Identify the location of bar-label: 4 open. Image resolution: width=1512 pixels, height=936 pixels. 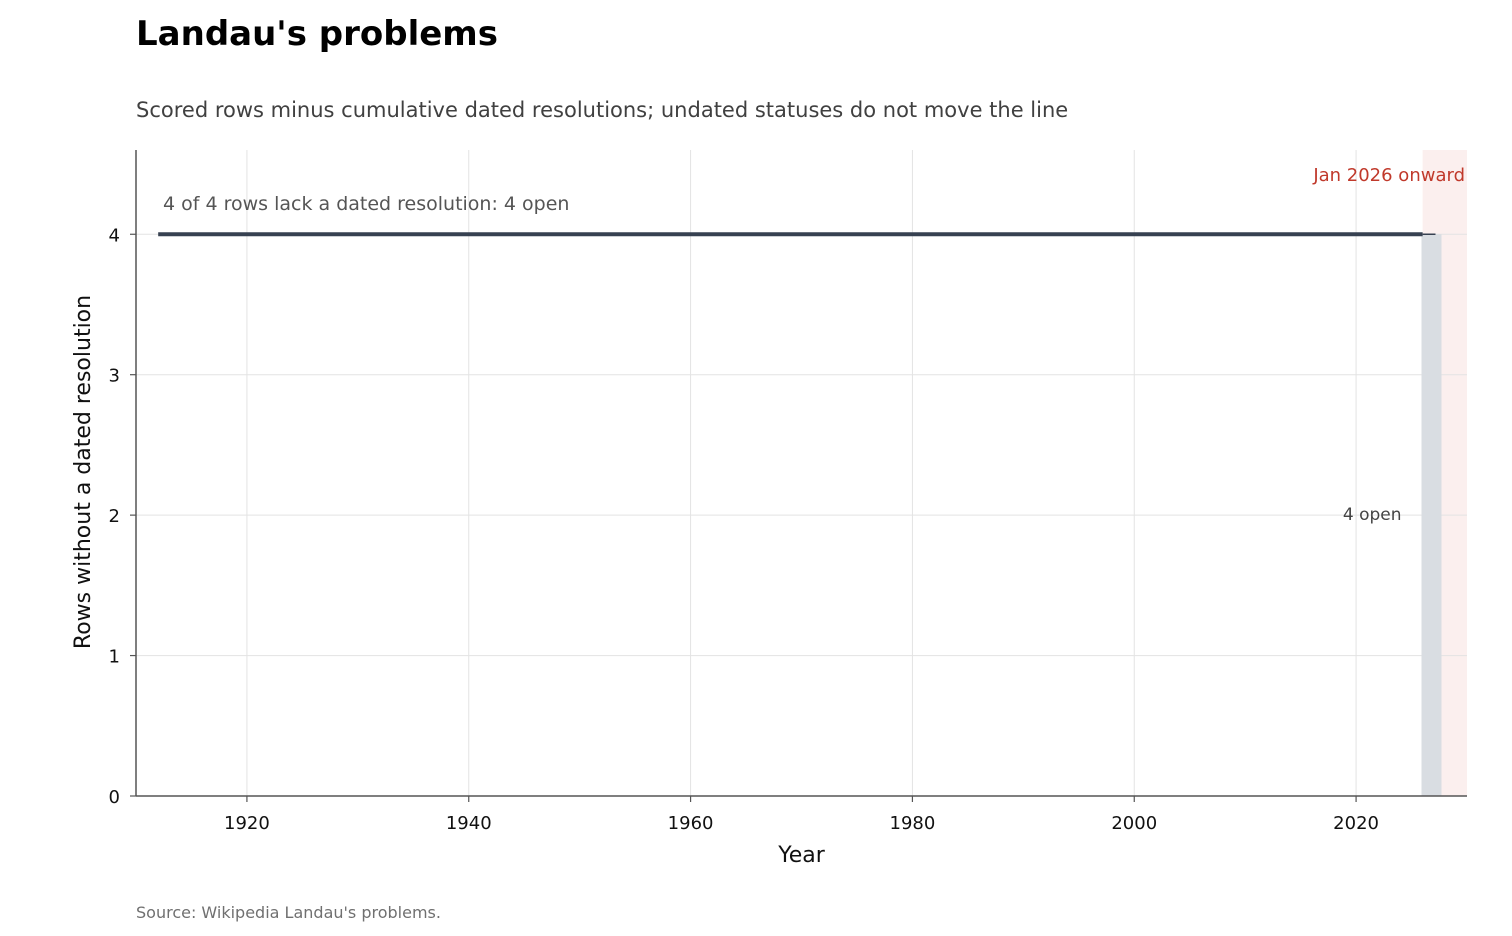
(1372, 515).